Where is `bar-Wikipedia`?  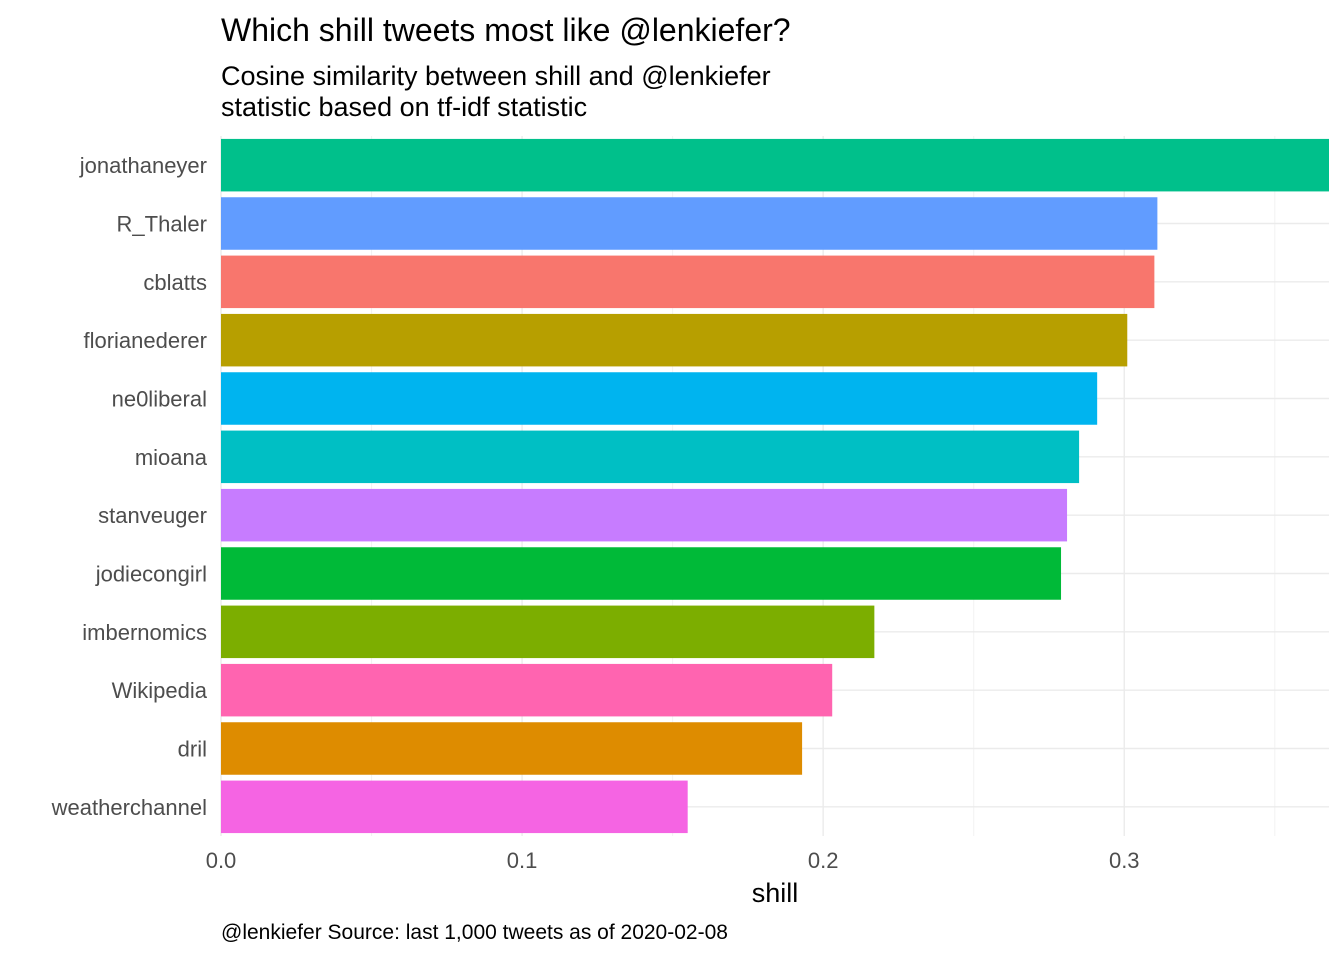 bar-Wikipedia is located at coordinates (527, 690).